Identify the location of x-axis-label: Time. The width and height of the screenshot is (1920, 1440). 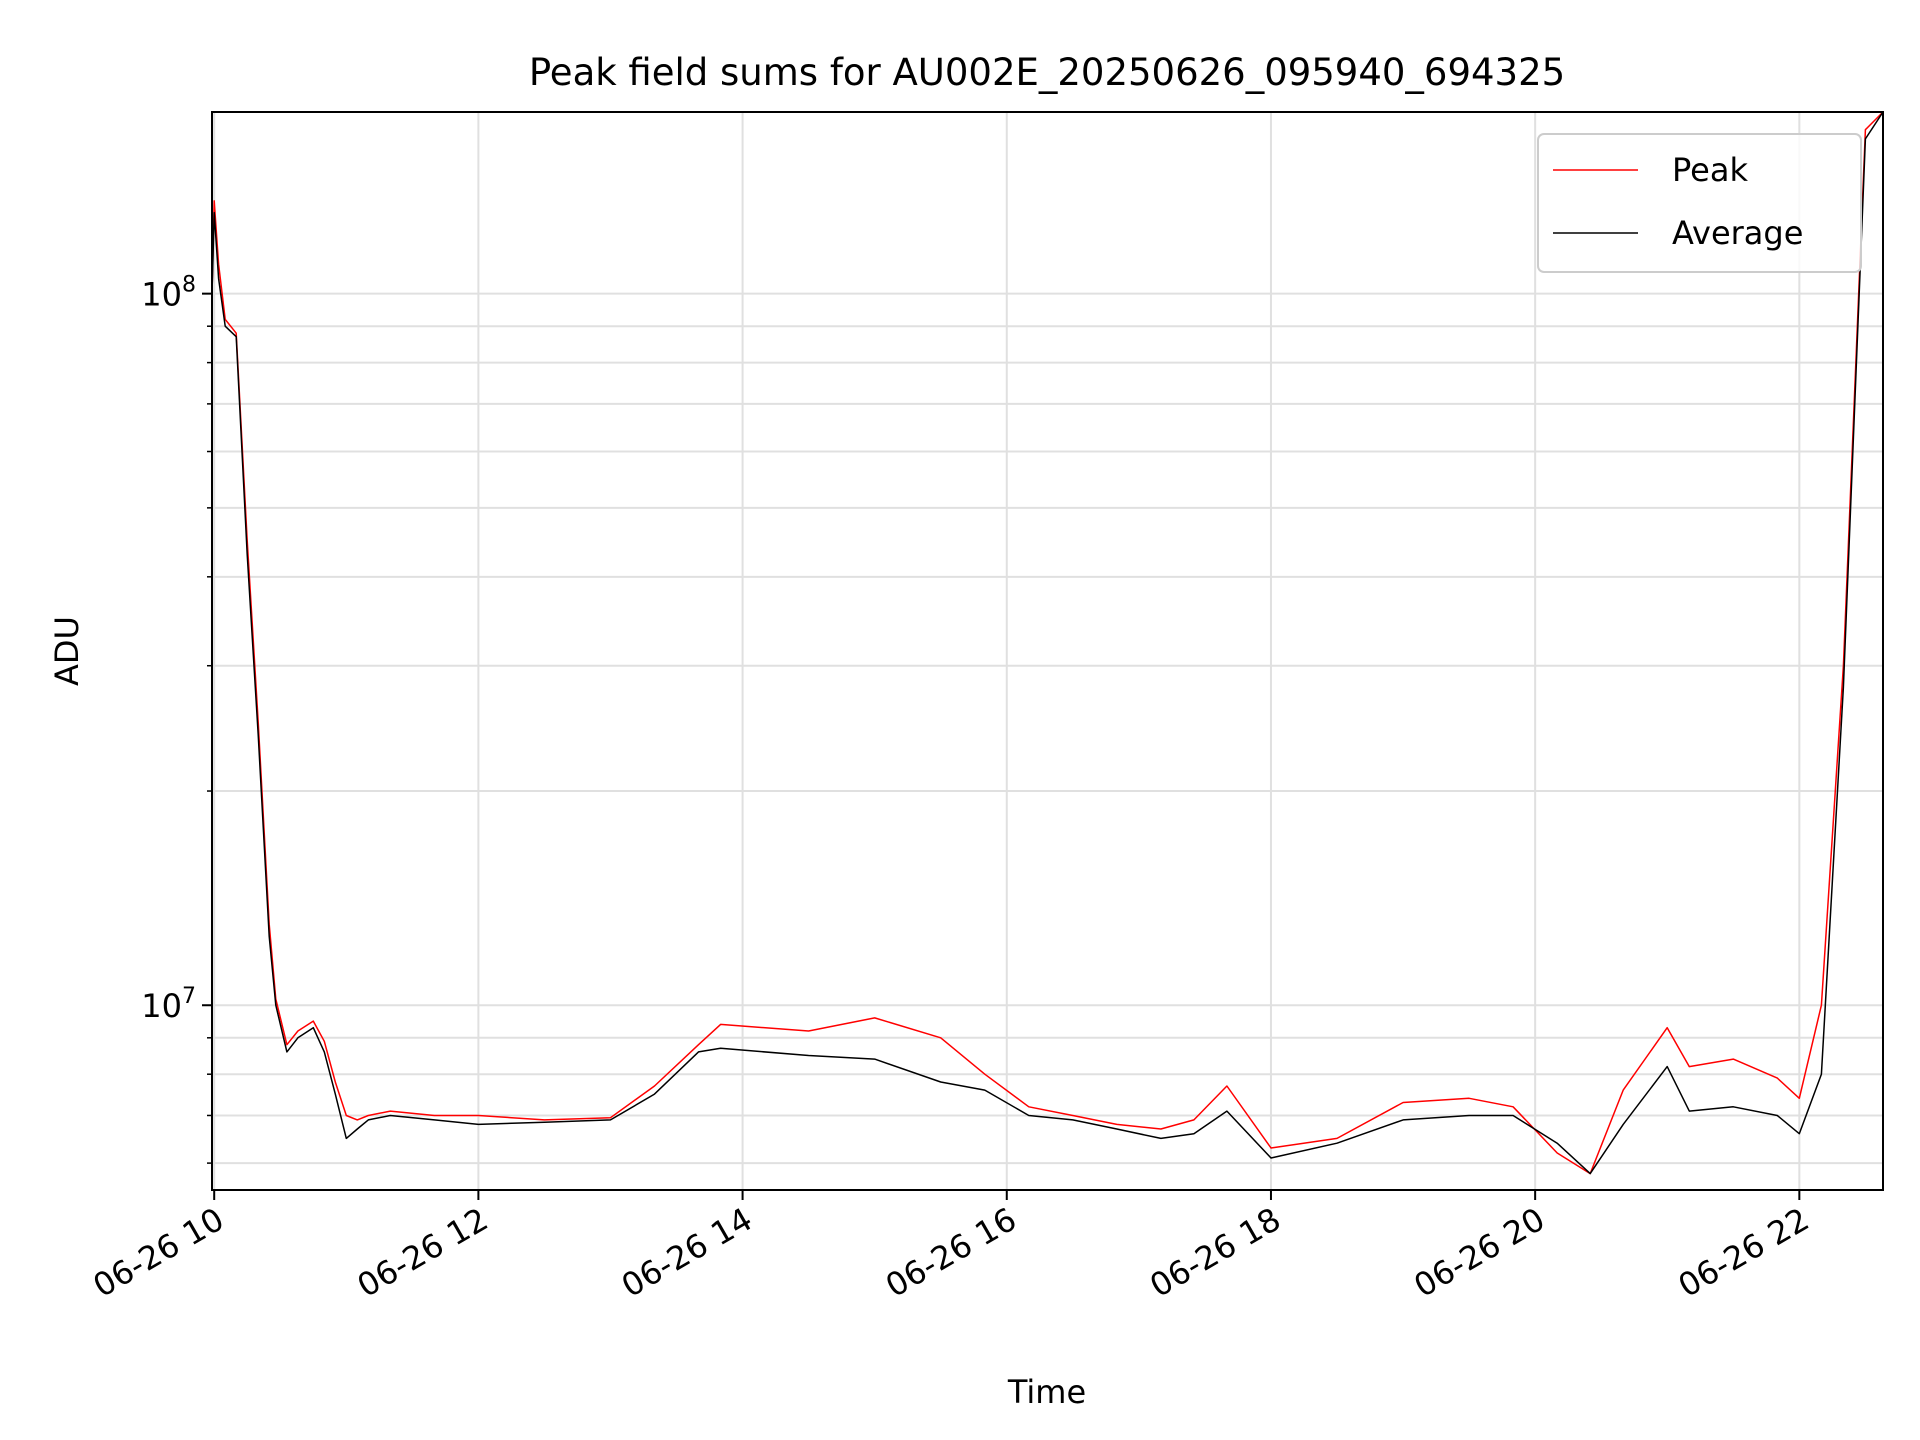
(1046, 1392).